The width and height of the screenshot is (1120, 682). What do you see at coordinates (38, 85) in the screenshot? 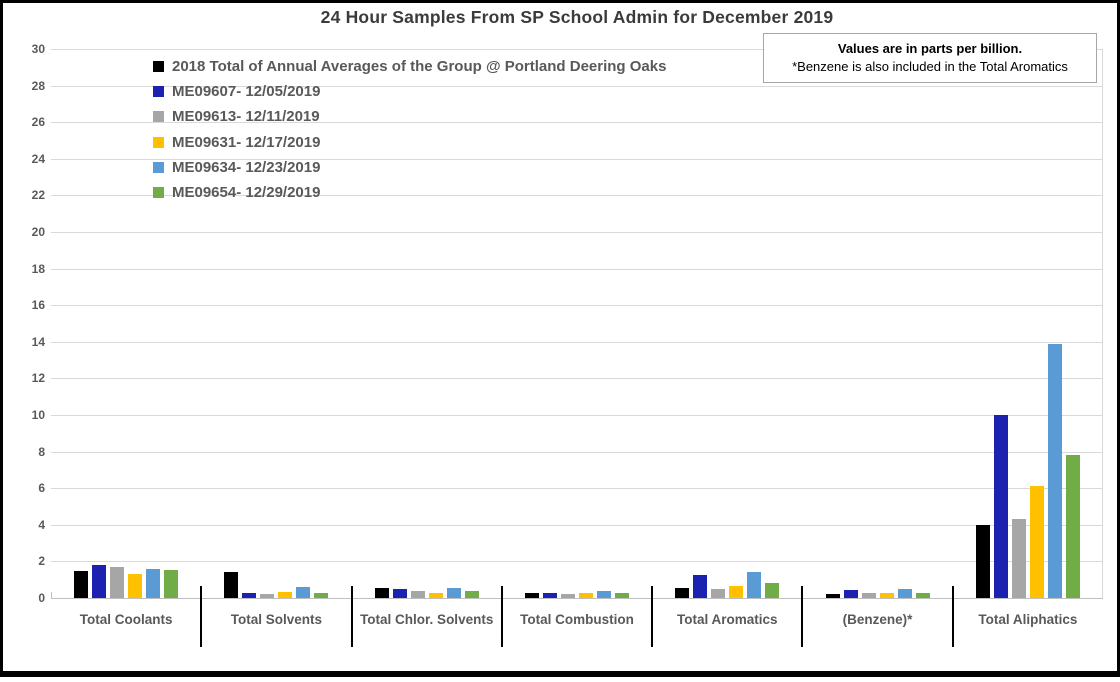
I see `y-axis-tick-label: 28` at bounding box center [38, 85].